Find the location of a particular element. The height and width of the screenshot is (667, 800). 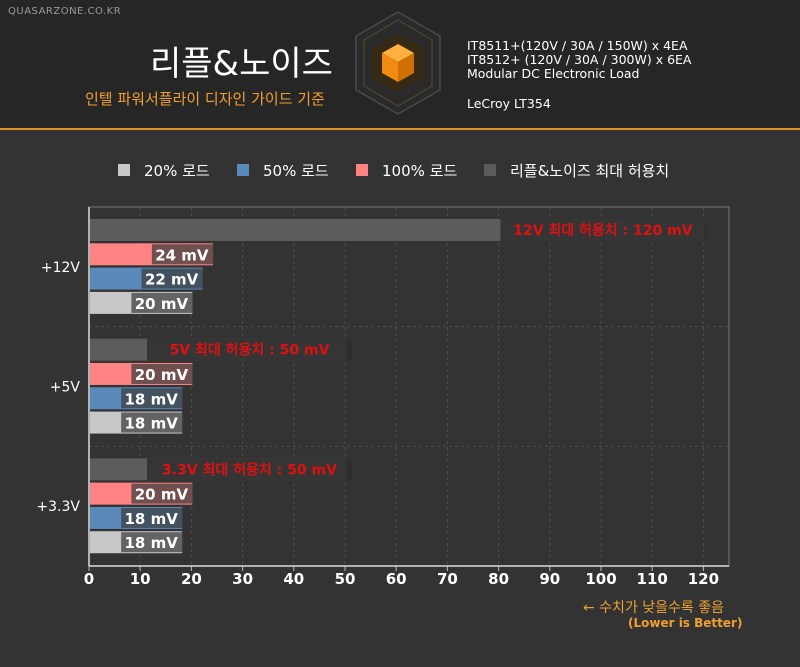

max-label: 5V 최대 허용치 : 50 mV is located at coordinates (250, 350).